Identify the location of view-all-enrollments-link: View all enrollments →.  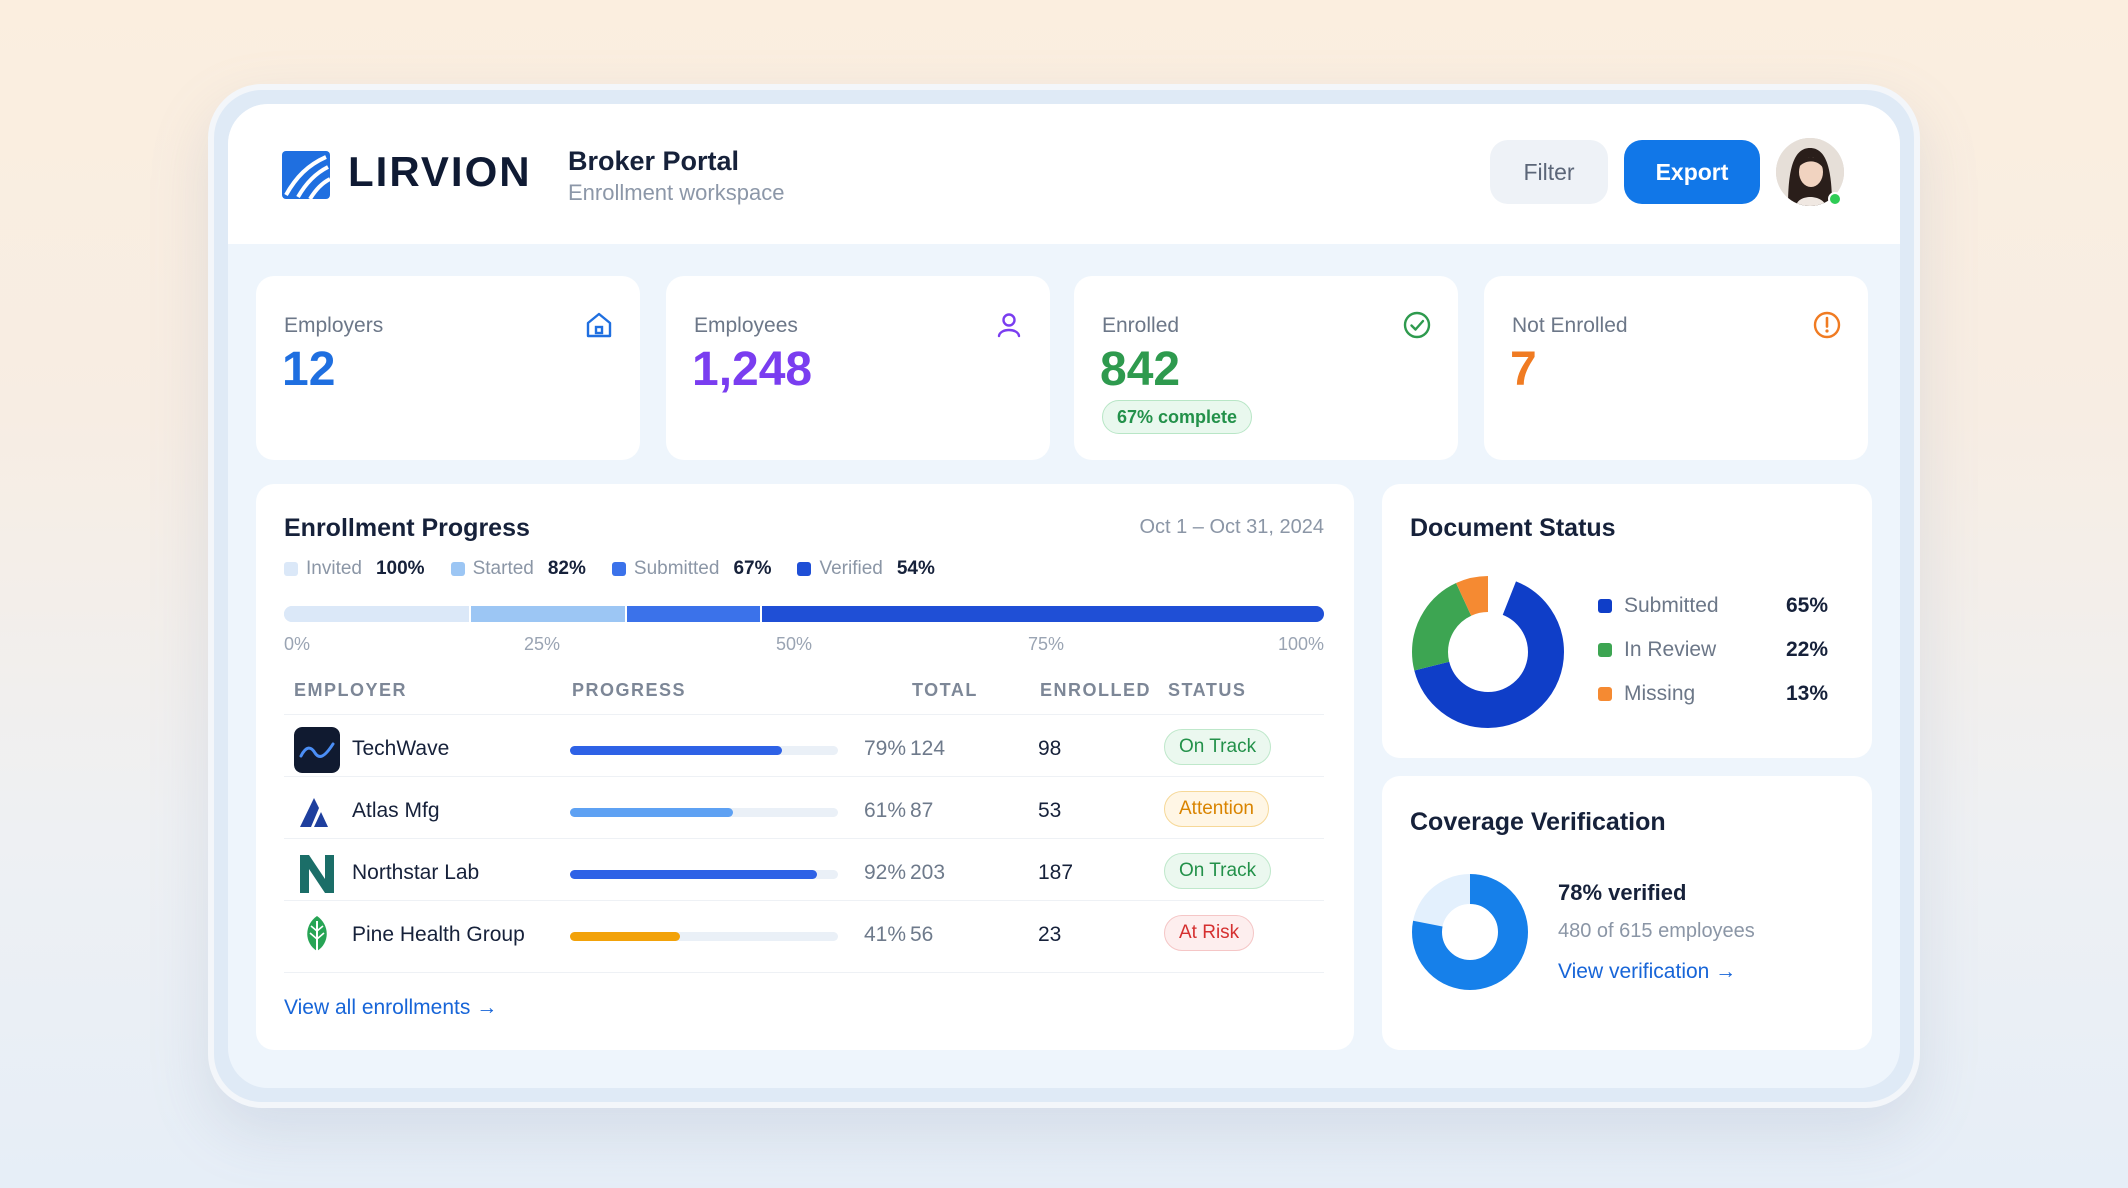
(391, 1007).